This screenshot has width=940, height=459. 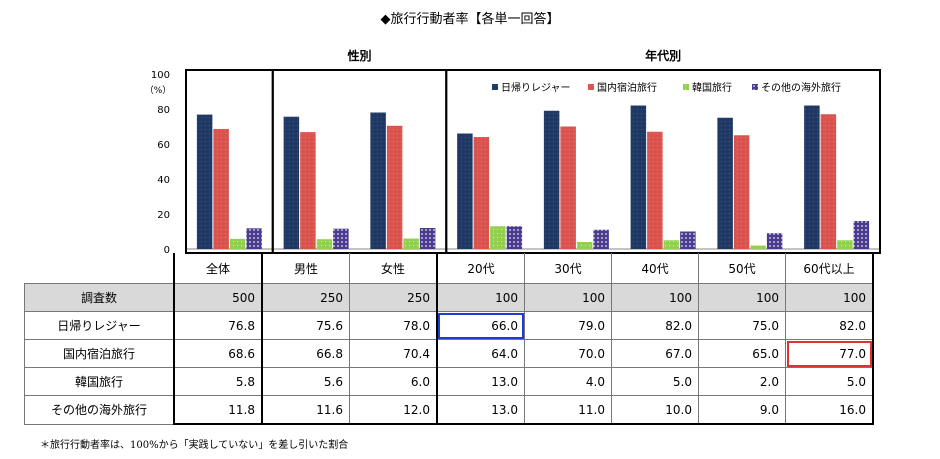 I want to click on row-label-korea-trip: 韓国旅行, so click(x=99, y=381).